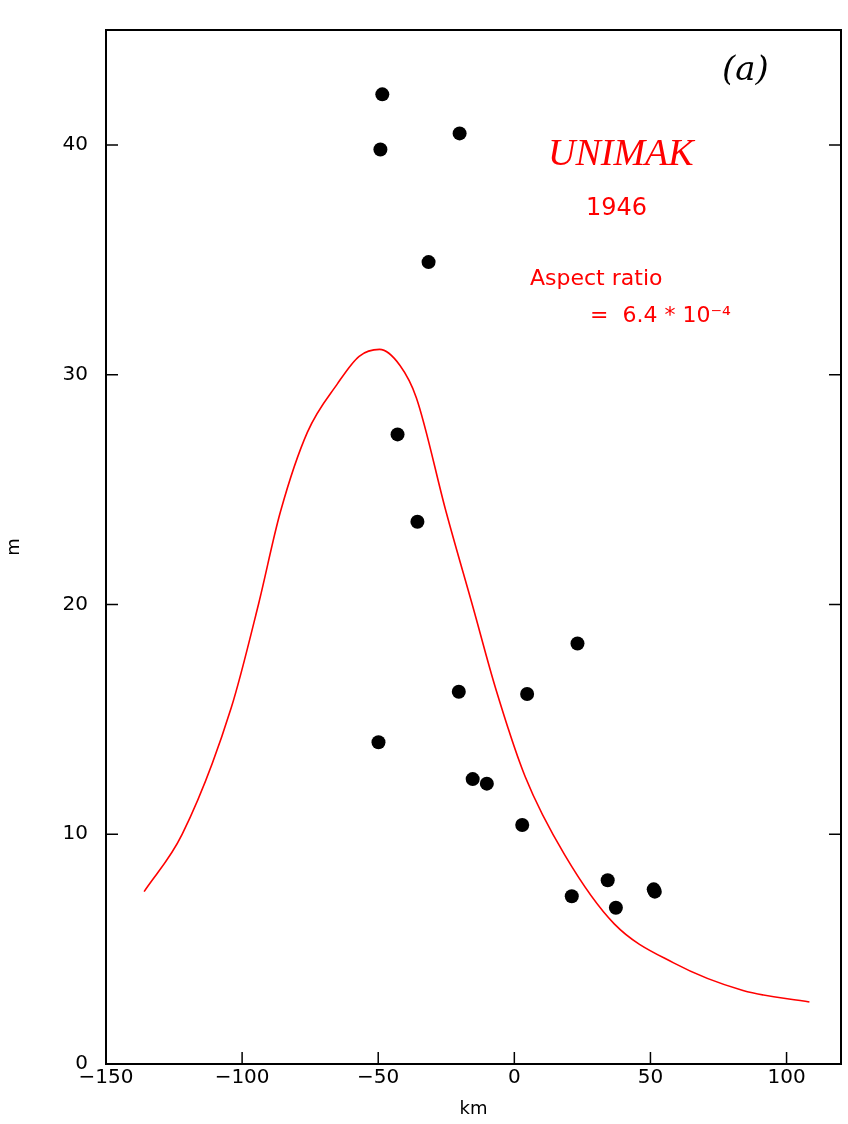 The height and width of the screenshot is (1124, 848). Describe the element at coordinates (75, 143) in the screenshot. I see `y-tick-label: 40` at that location.